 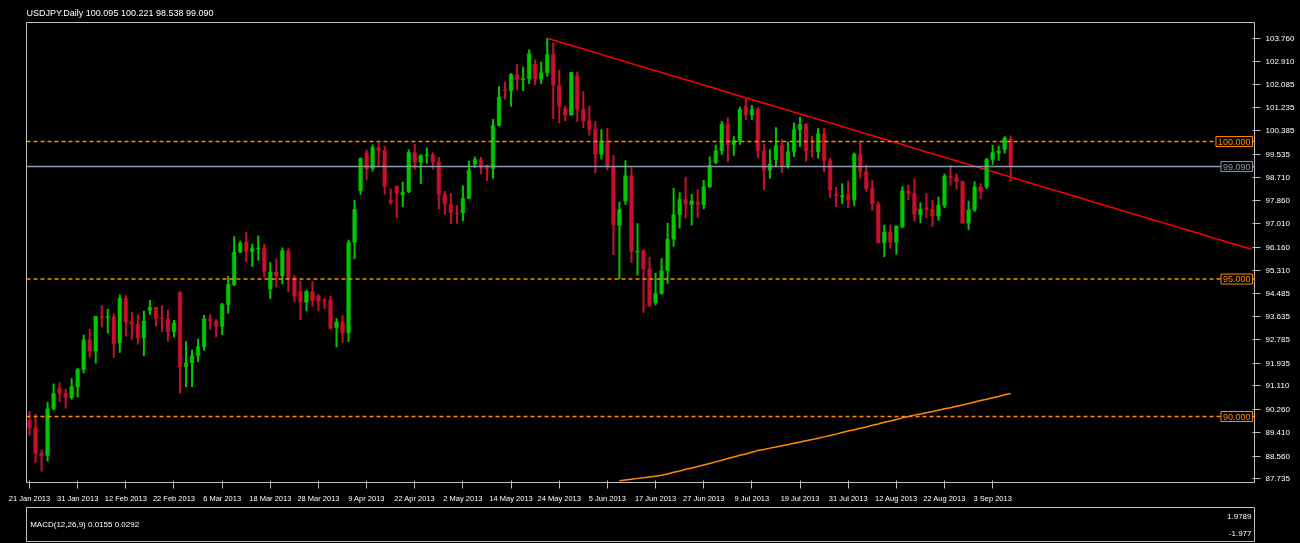 What do you see at coordinates (1278, 340) in the screenshot?
I see `y-tick-label: 92.785` at bounding box center [1278, 340].